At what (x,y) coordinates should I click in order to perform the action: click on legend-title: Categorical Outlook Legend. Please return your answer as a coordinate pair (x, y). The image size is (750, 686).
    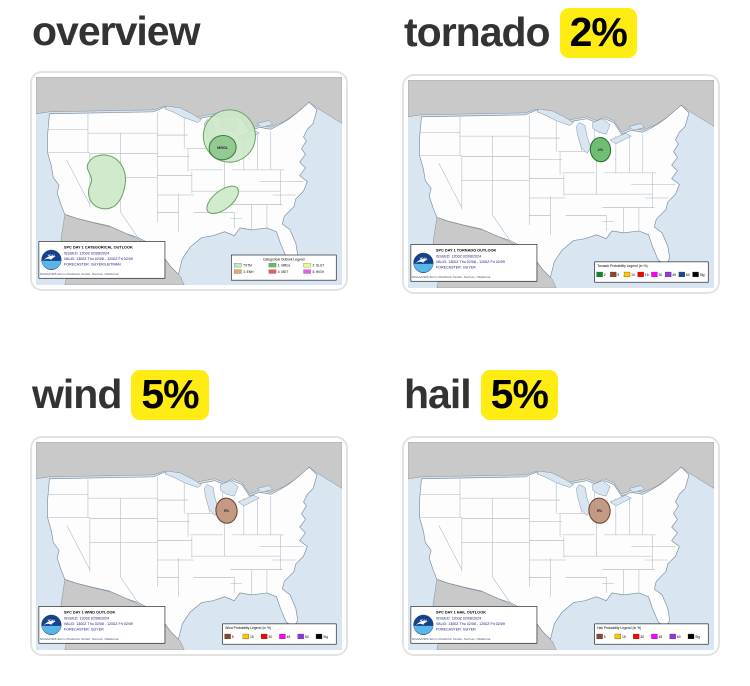
    Looking at the image, I should click on (284, 259).